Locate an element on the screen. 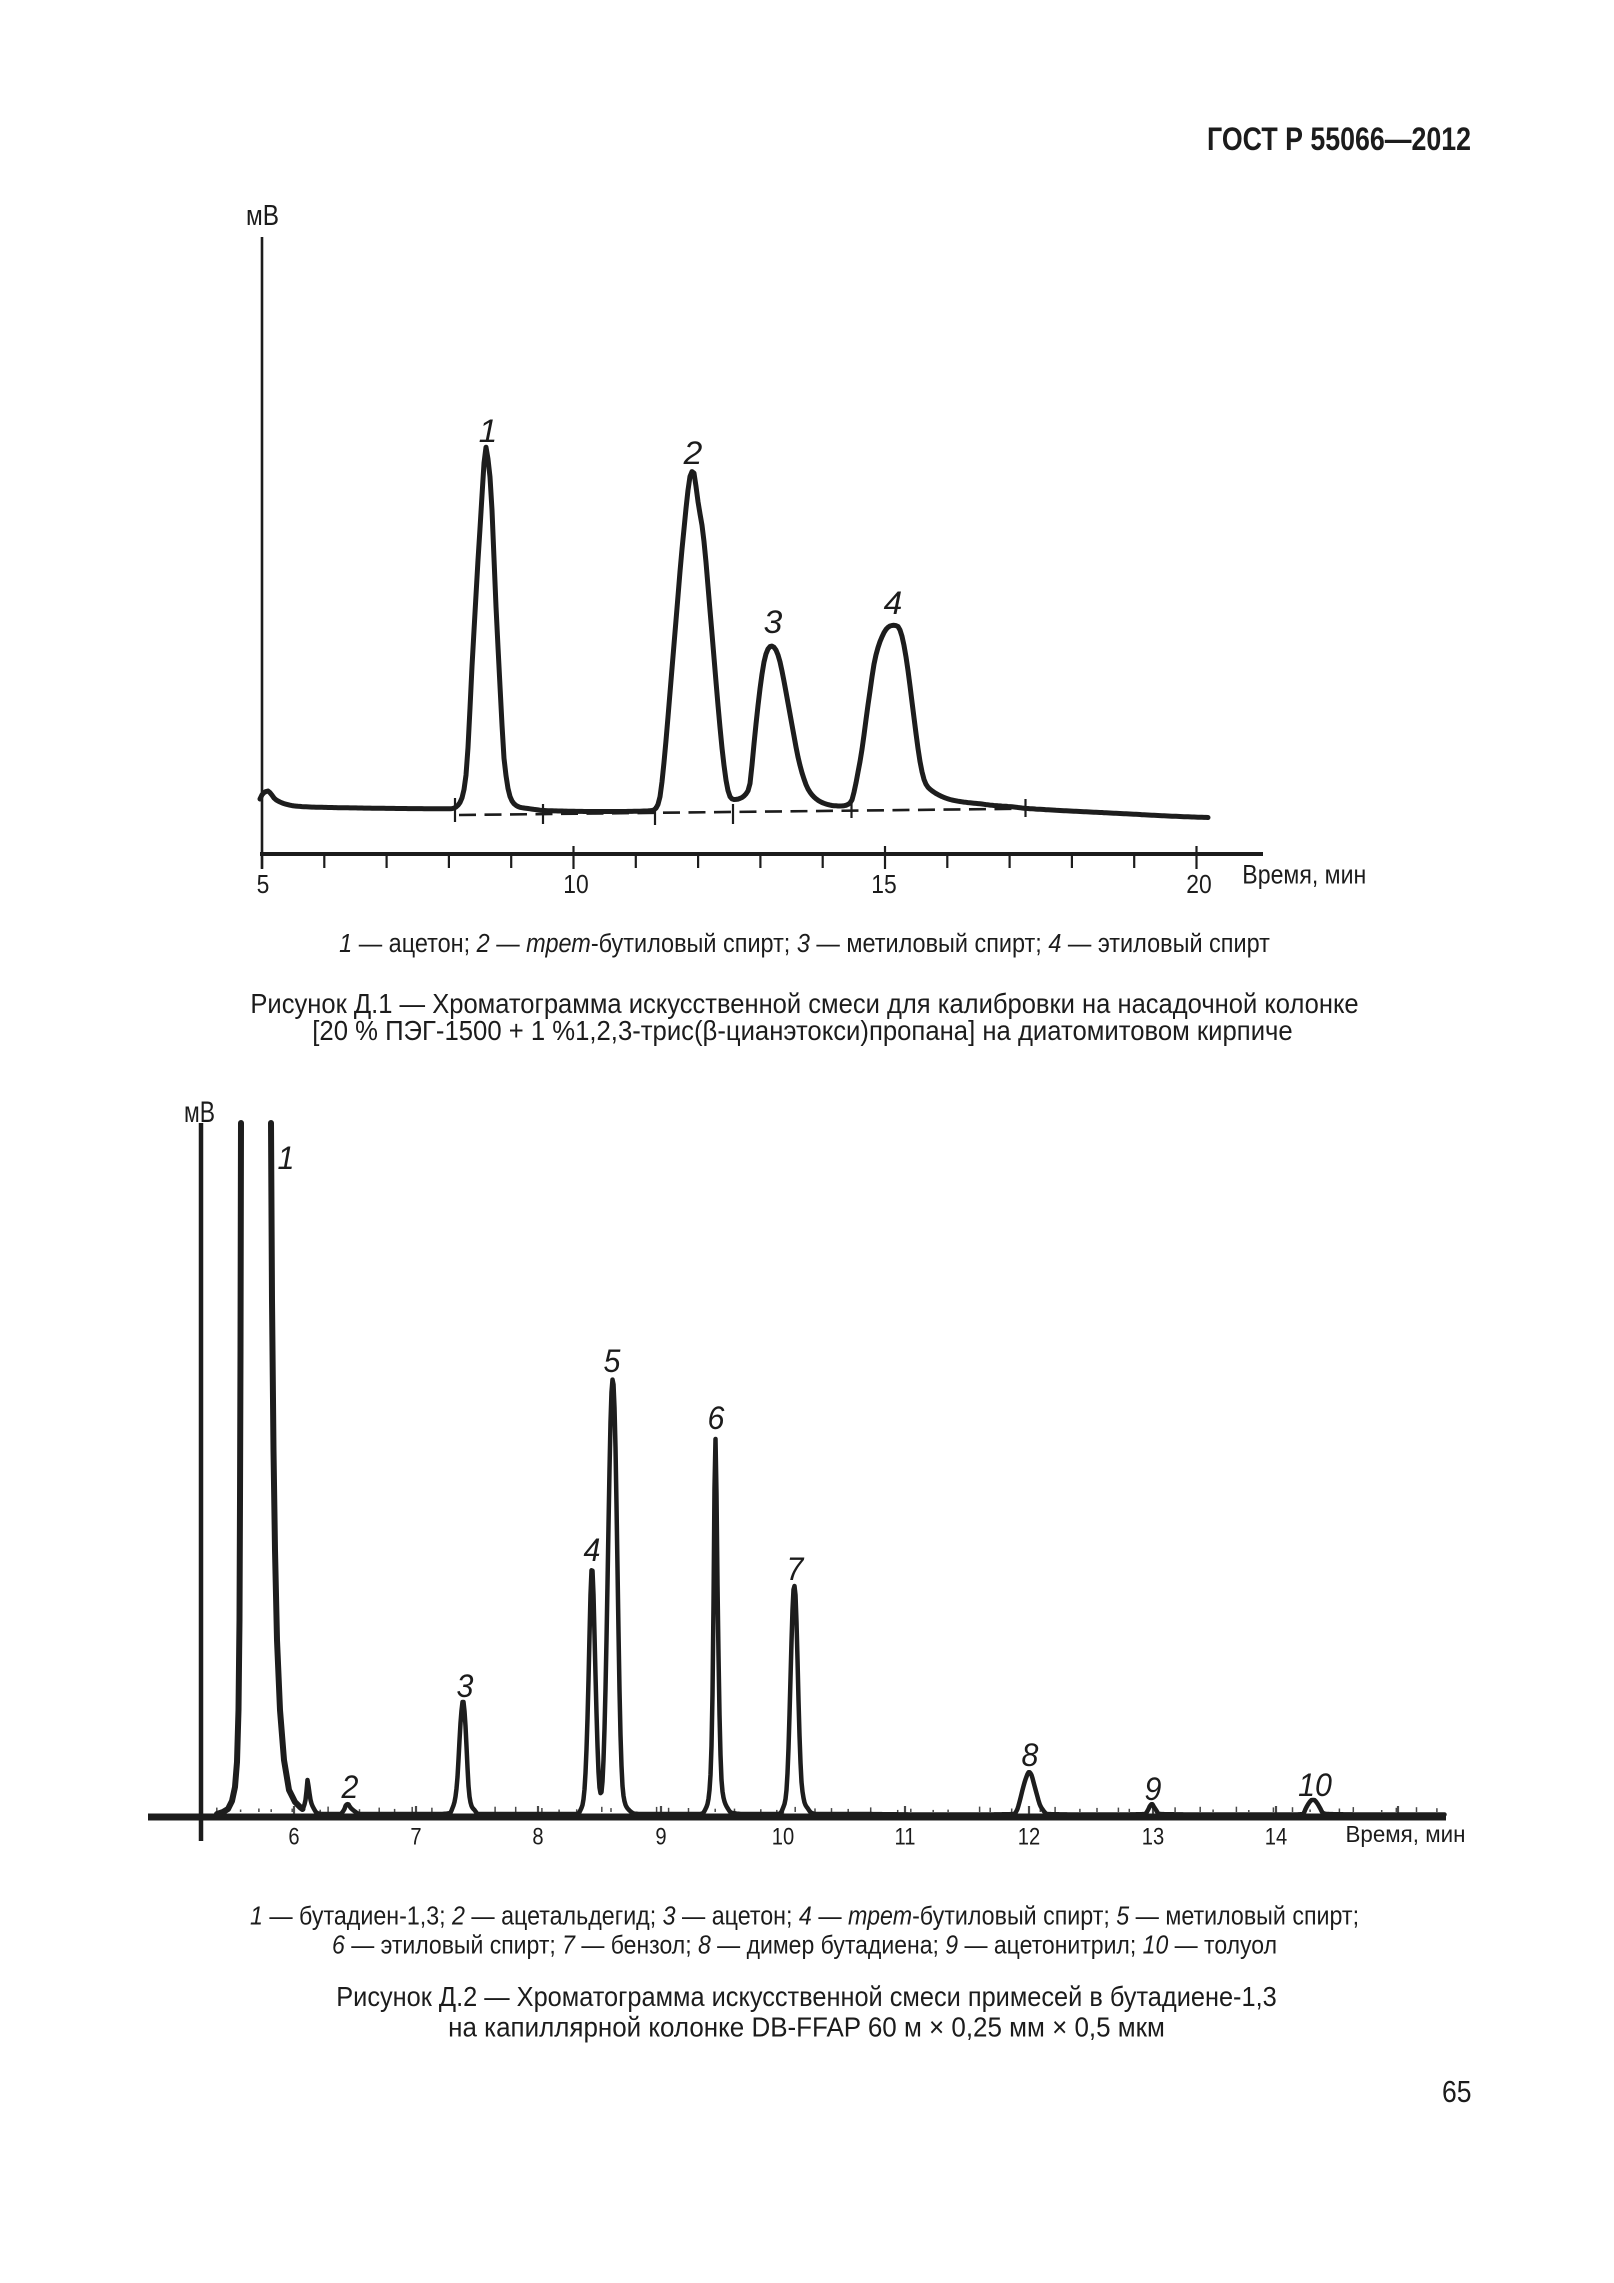 The width and height of the screenshot is (1614, 2283). svg-text: ГОСТ Р 55066—2012 is located at coordinates (1339, 140).